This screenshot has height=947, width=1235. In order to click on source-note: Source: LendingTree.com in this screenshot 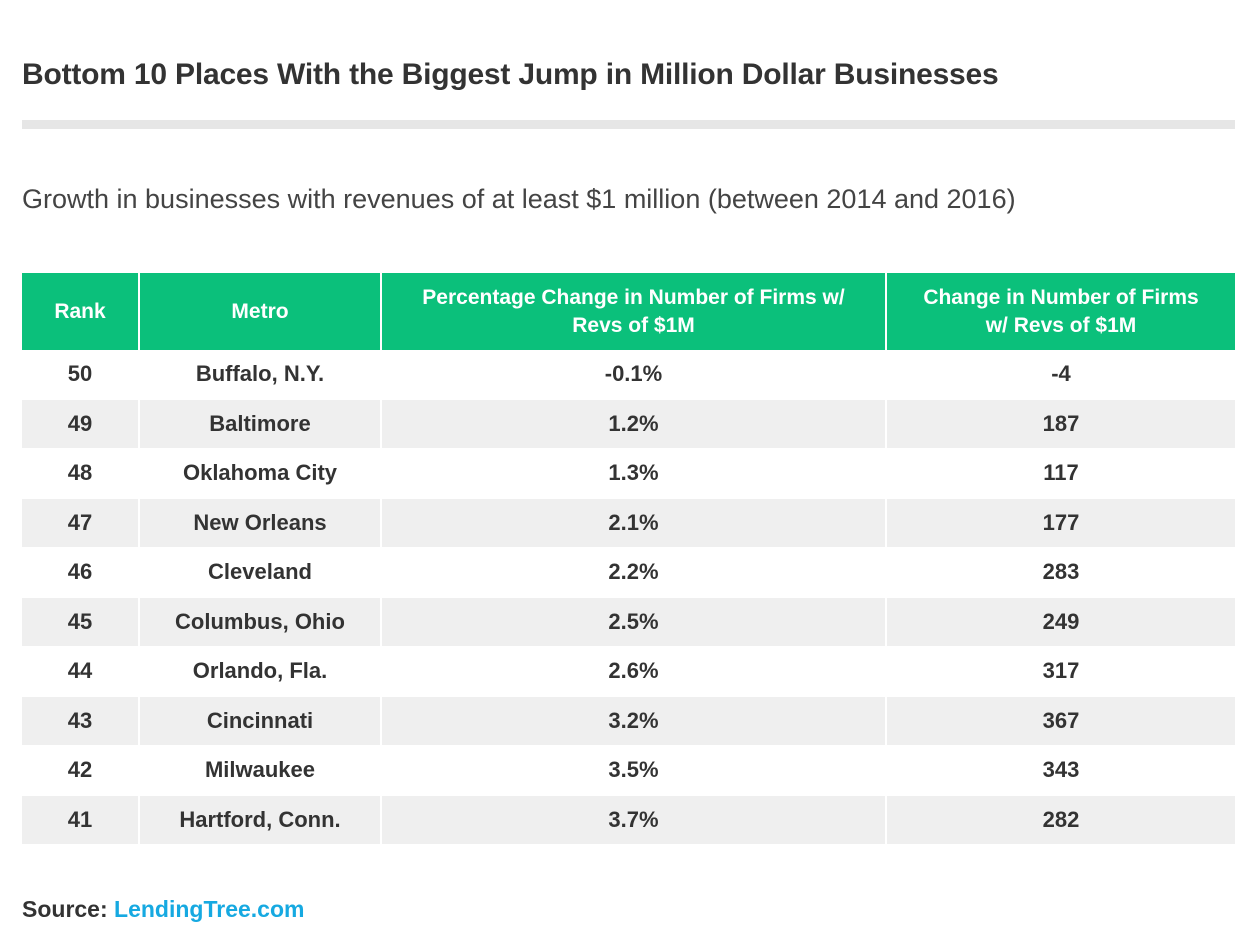, I will do `click(163, 909)`.